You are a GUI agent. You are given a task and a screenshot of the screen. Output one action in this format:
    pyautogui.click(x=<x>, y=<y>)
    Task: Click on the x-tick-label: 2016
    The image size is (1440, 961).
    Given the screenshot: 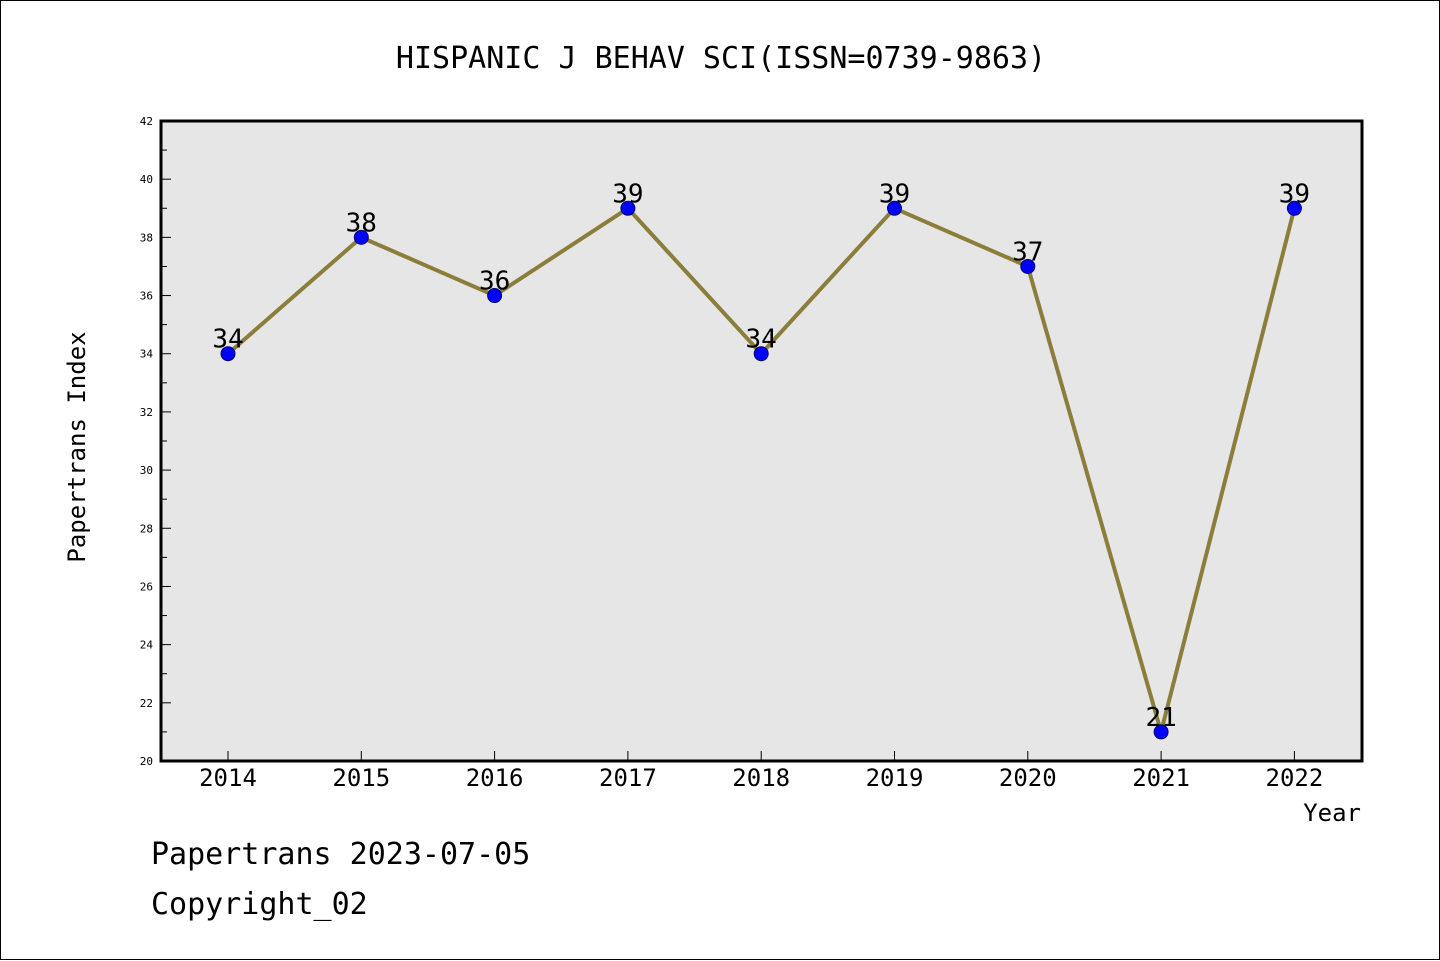 What is the action you would take?
    pyautogui.click(x=495, y=778)
    